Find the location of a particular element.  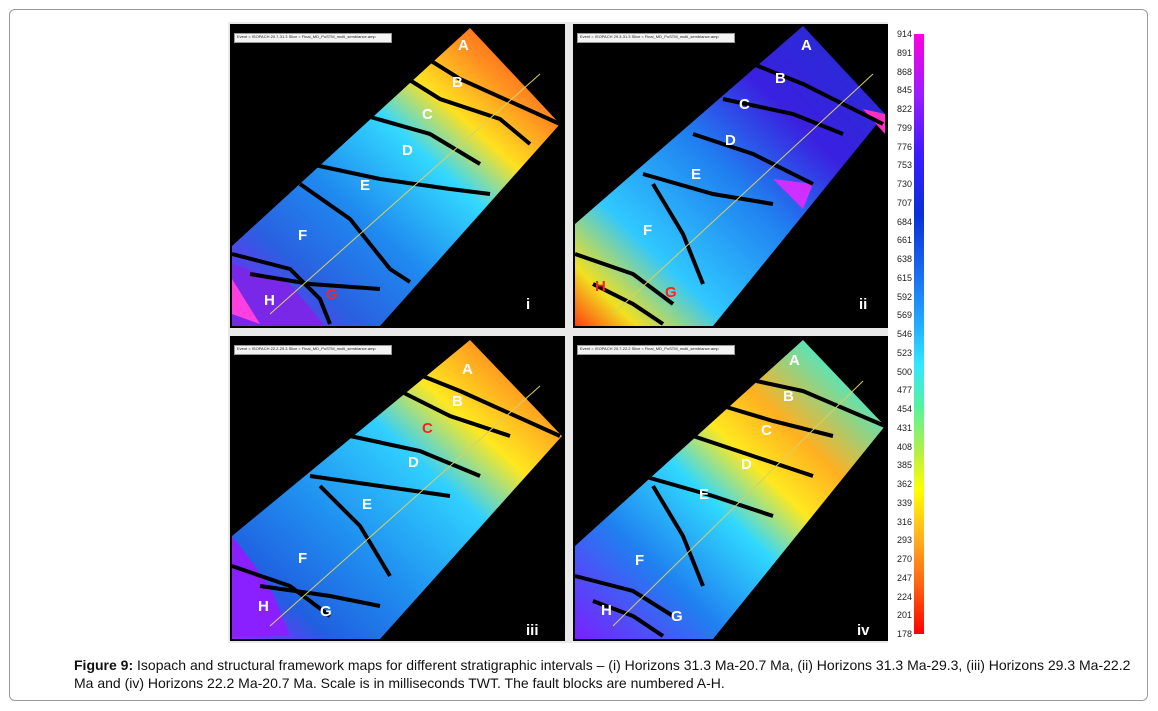

scale-tick-label: 224 is located at coordinates (904, 596).